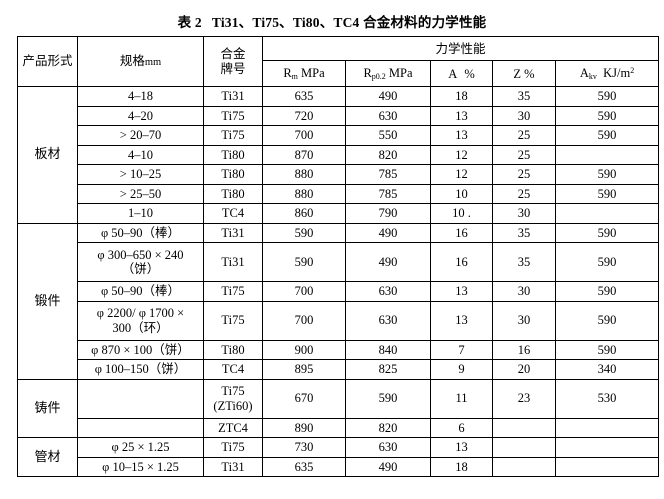 This screenshot has height=499, width=664. Describe the element at coordinates (524, 398) in the screenshot. I see `cell-reduction: 23` at that location.